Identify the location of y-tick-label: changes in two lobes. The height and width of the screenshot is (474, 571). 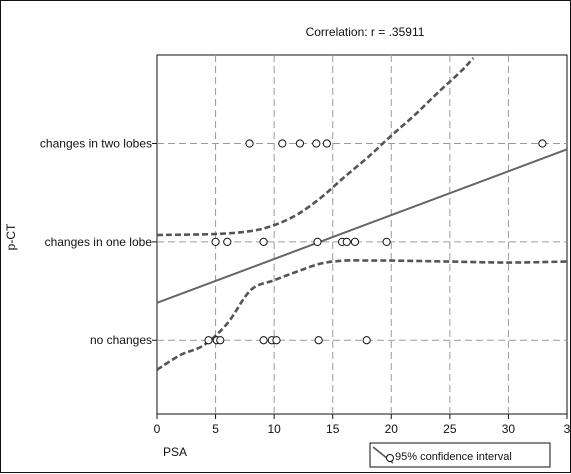
(96, 144).